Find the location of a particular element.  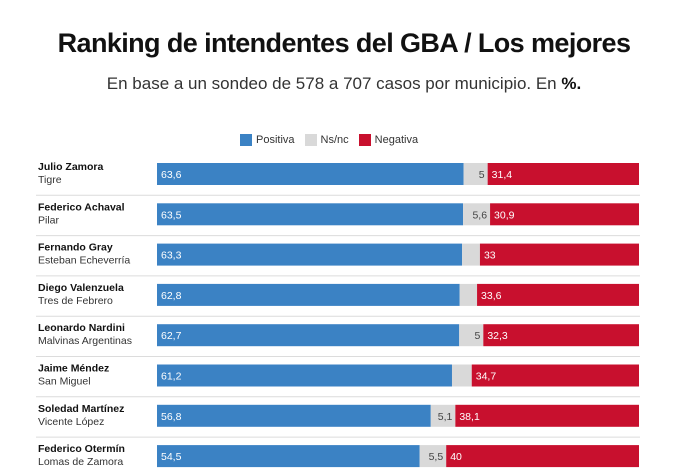

municipio-name: Tres de Febrero is located at coordinates (75, 301).